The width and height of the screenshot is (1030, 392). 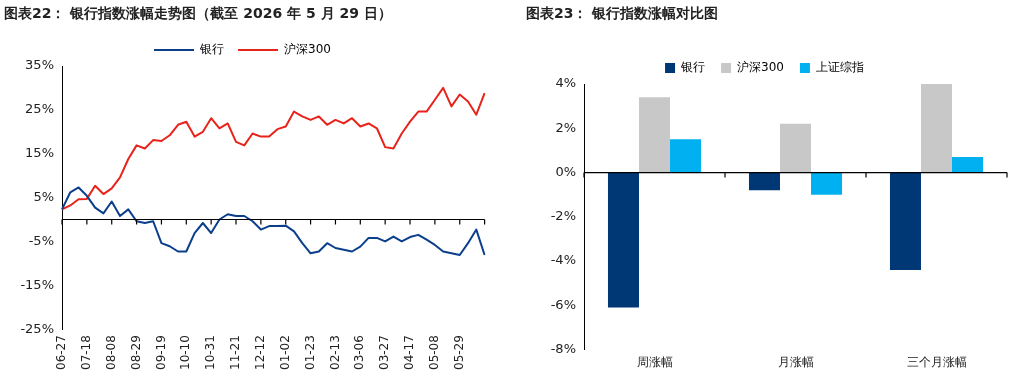 I want to click on x-tick-label: 月涨幅, so click(x=795, y=361).